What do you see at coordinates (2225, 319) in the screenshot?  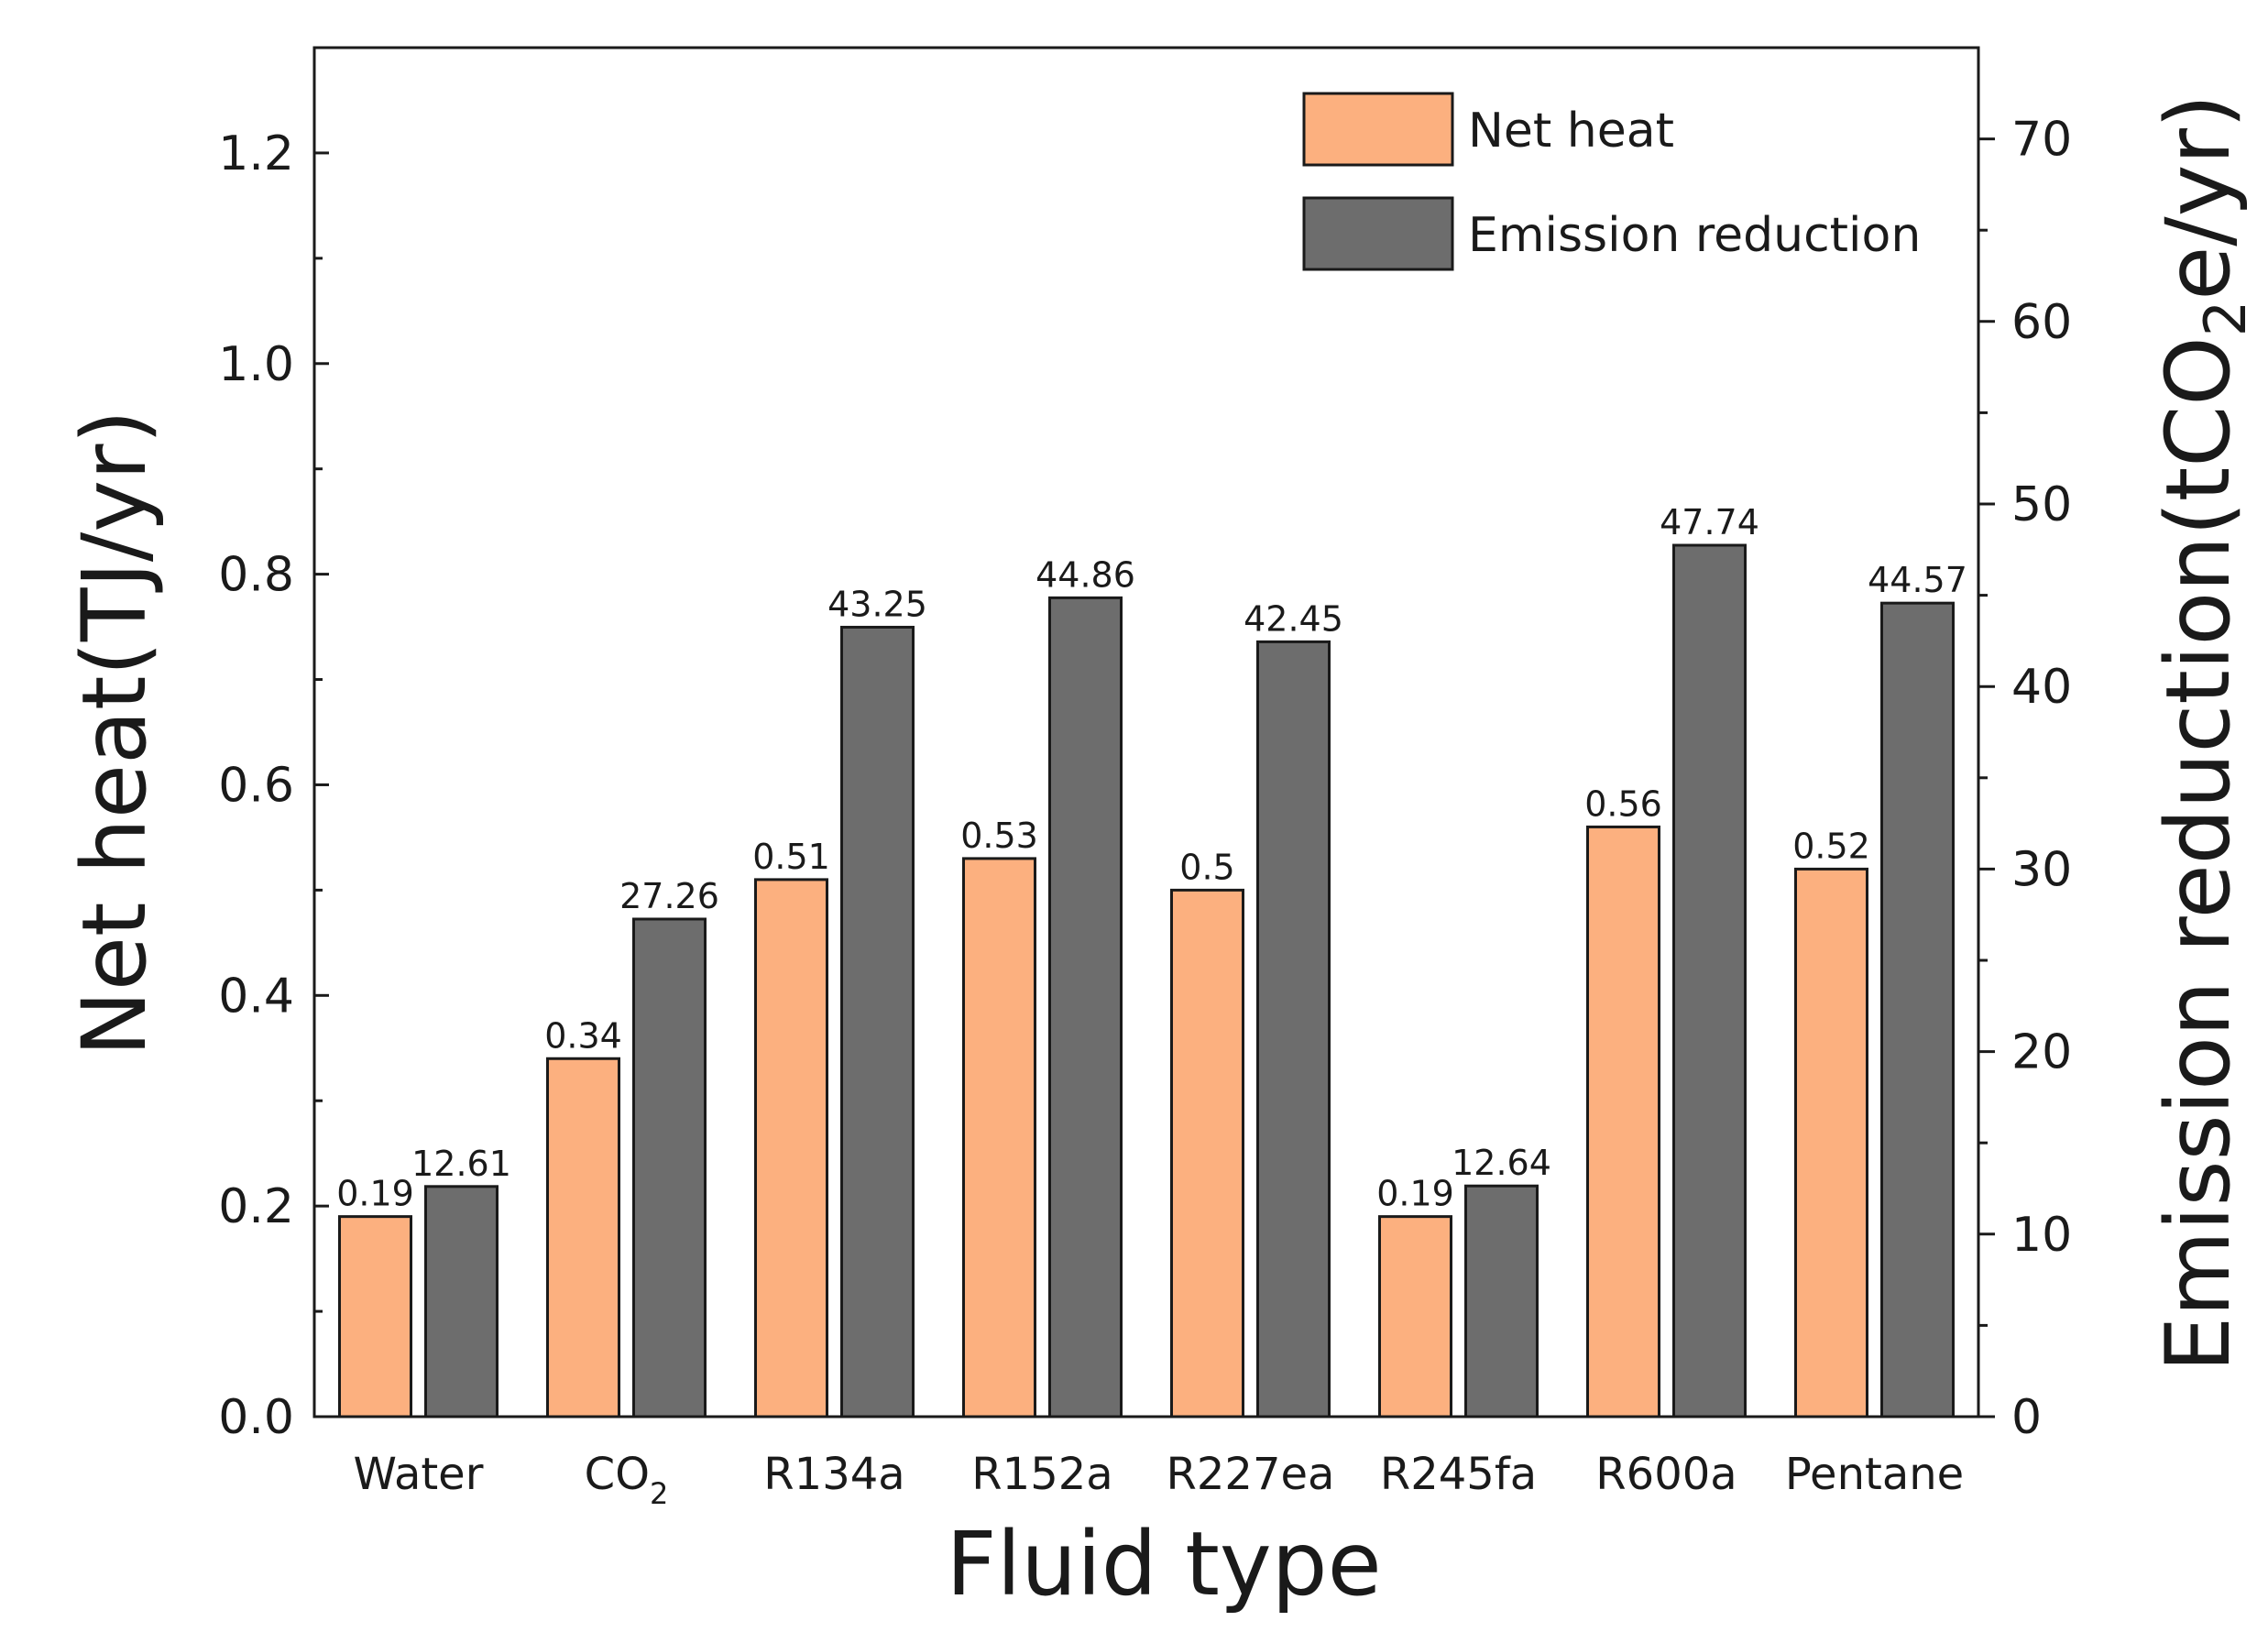 I see `right-y-axis-title-sub: 2` at bounding box center [2225, 319].